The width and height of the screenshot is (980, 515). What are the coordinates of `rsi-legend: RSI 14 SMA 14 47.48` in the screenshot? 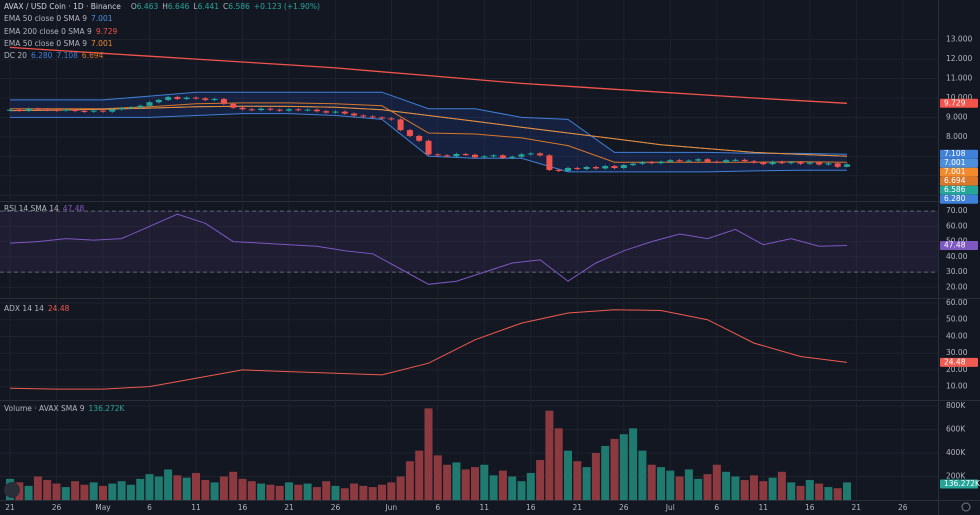 It's located at (46, 209).